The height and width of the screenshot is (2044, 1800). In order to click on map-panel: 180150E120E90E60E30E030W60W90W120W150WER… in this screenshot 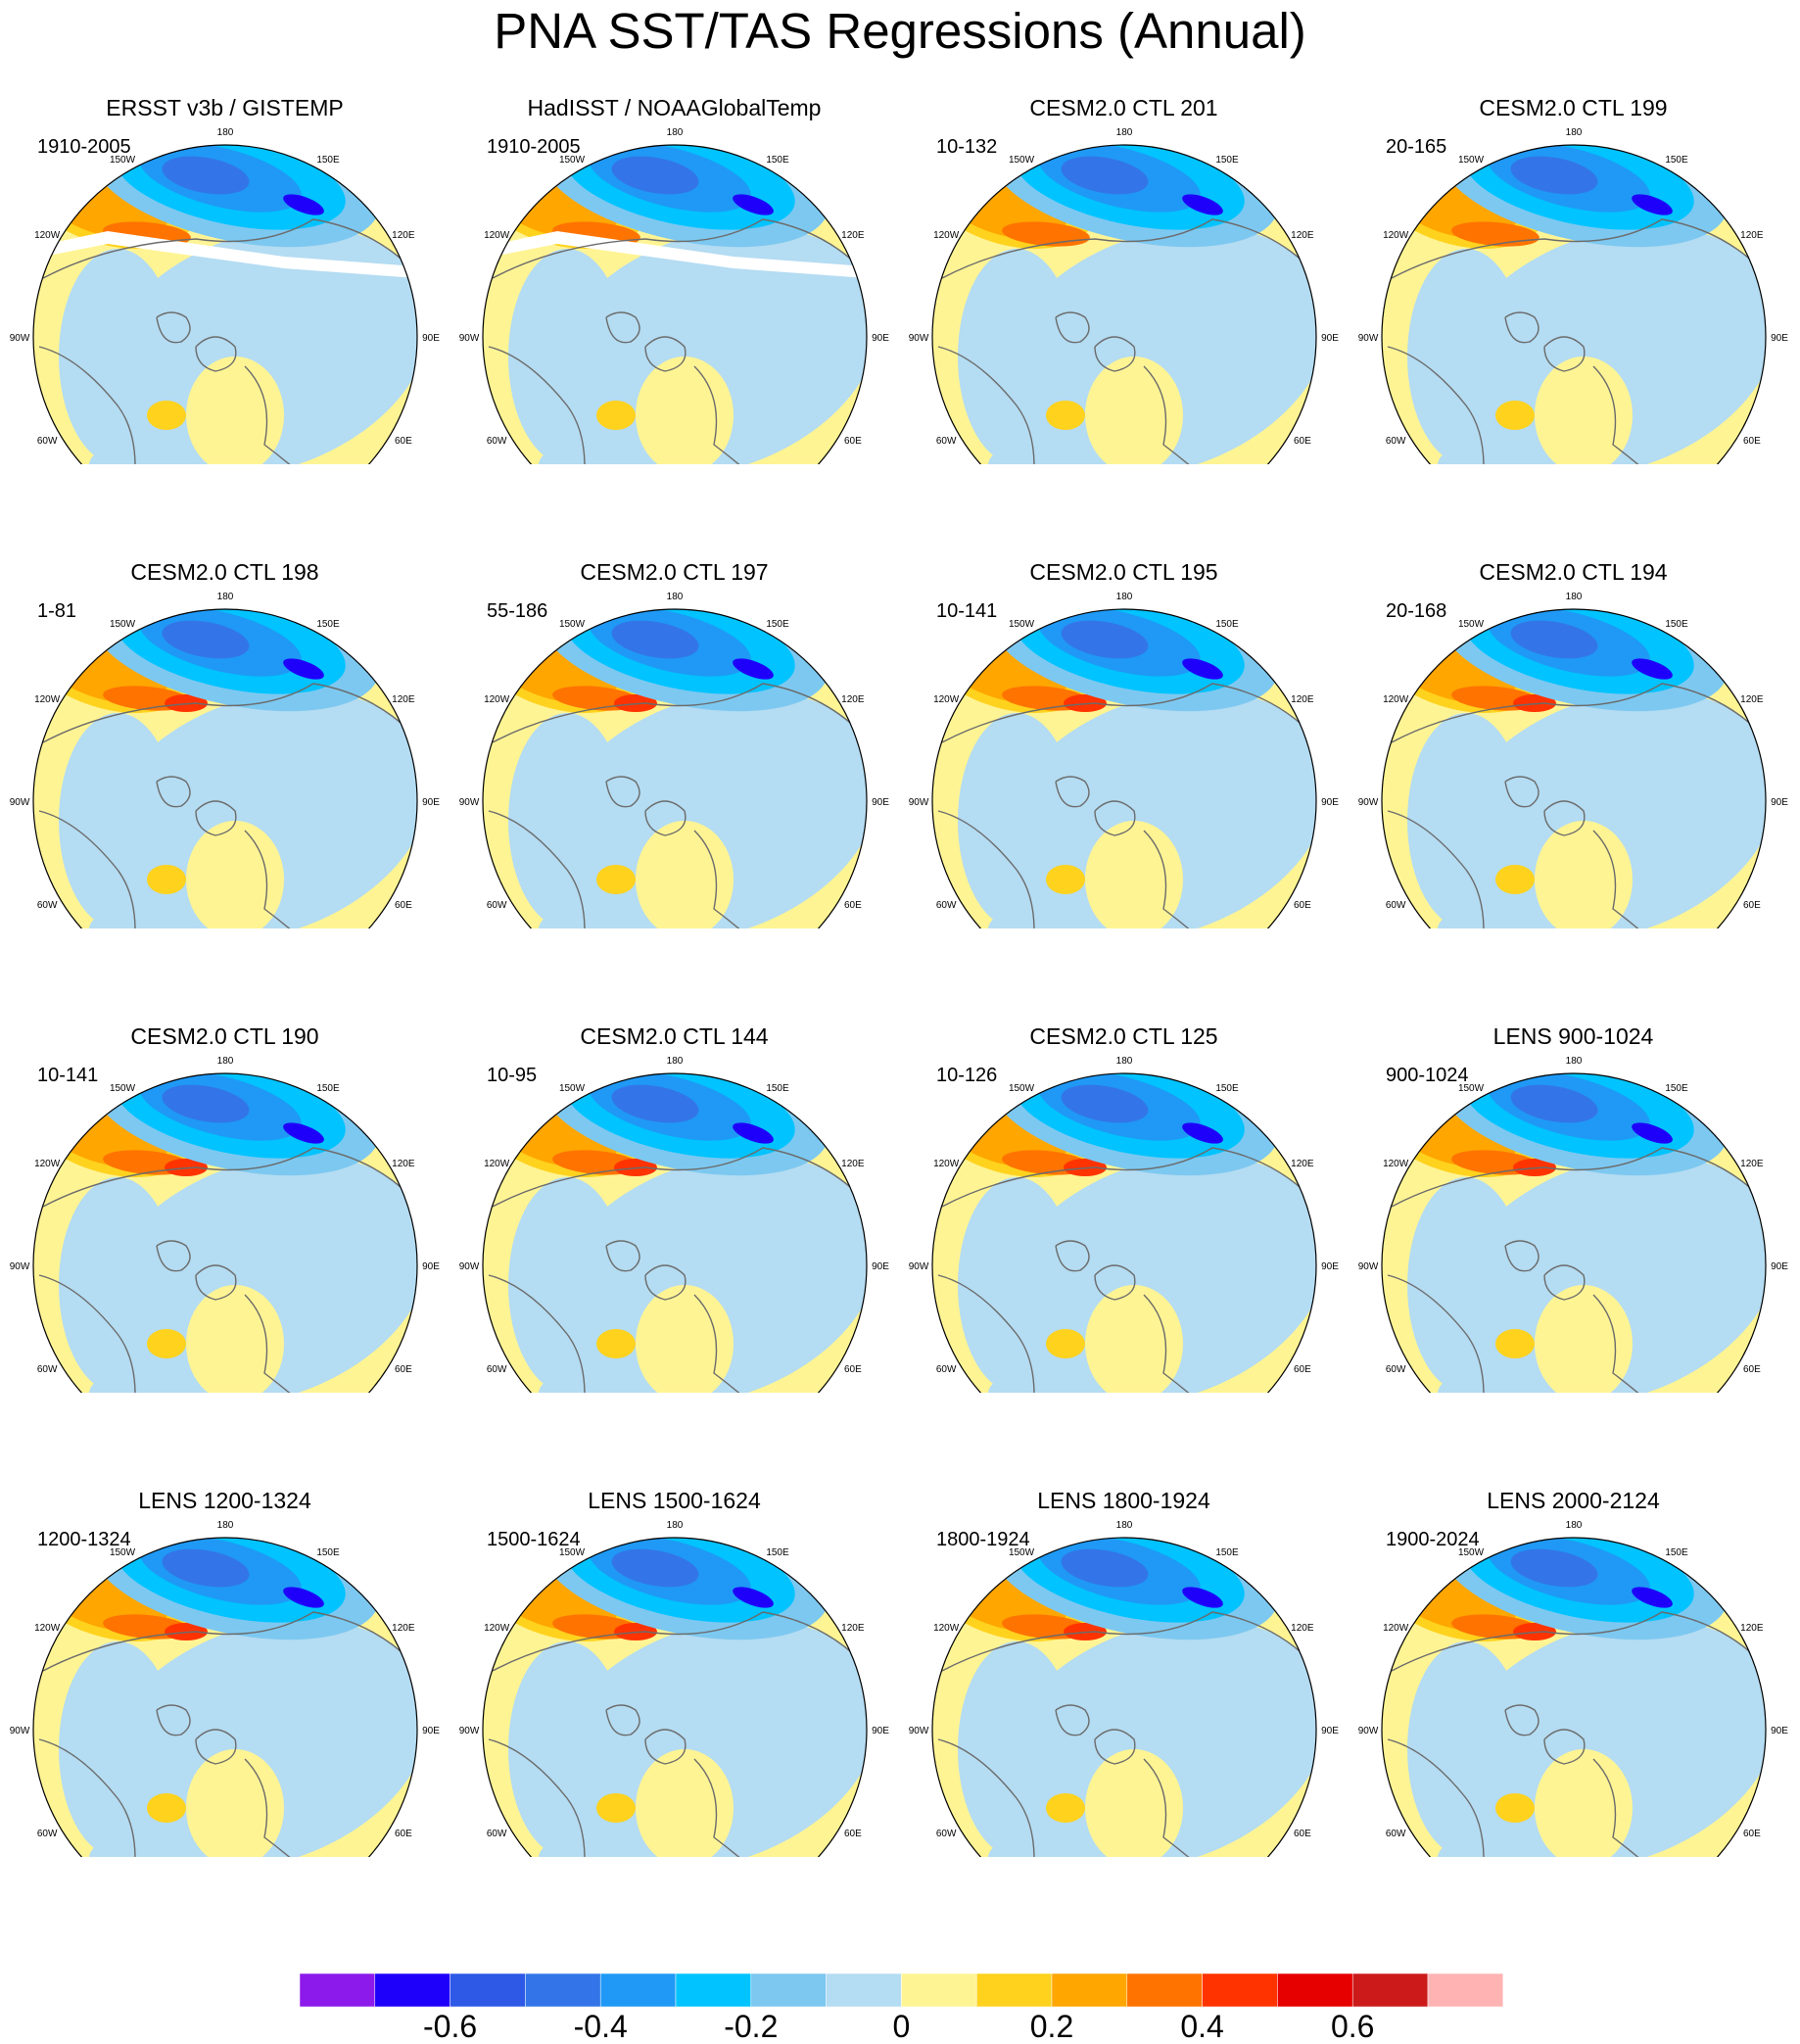, I will do `click(225, 232)`.